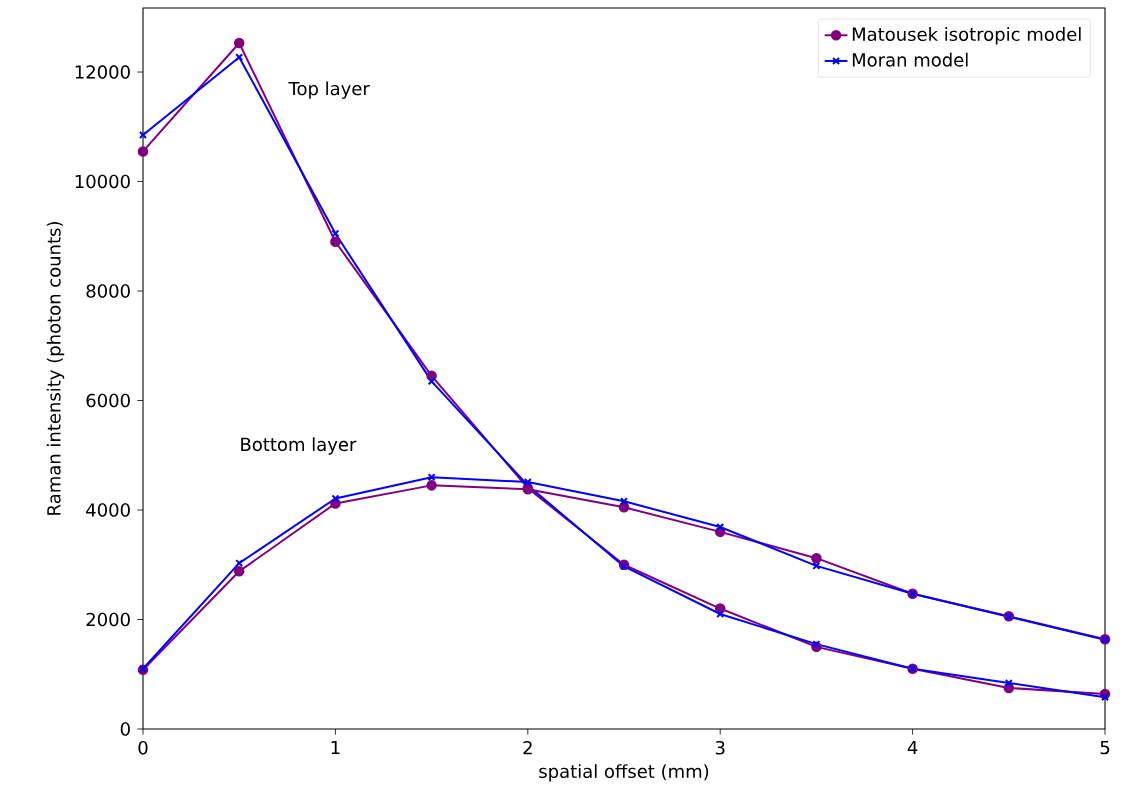 Image resolution: width=1123 pixels, height=805 pixels. What do you see at coordinates (102, 181) in the screenshot?
I see `y-tick-label: 10000` at bounding box center [102, 181].